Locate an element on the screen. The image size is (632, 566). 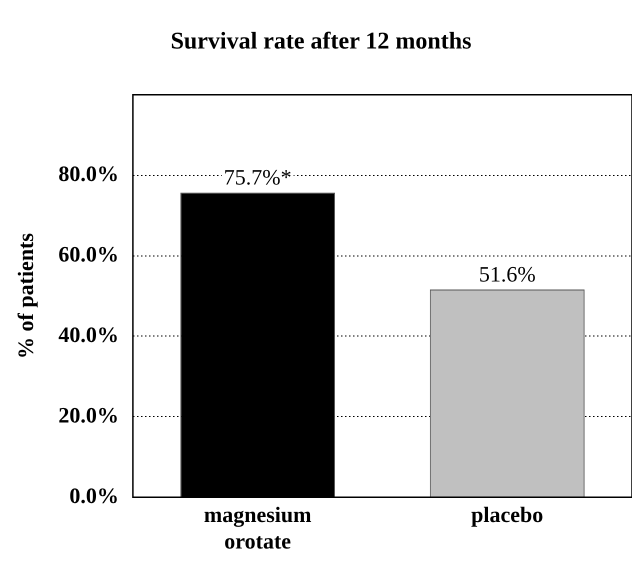
data-label: 75.7%* is located at coordinates (258, 177).